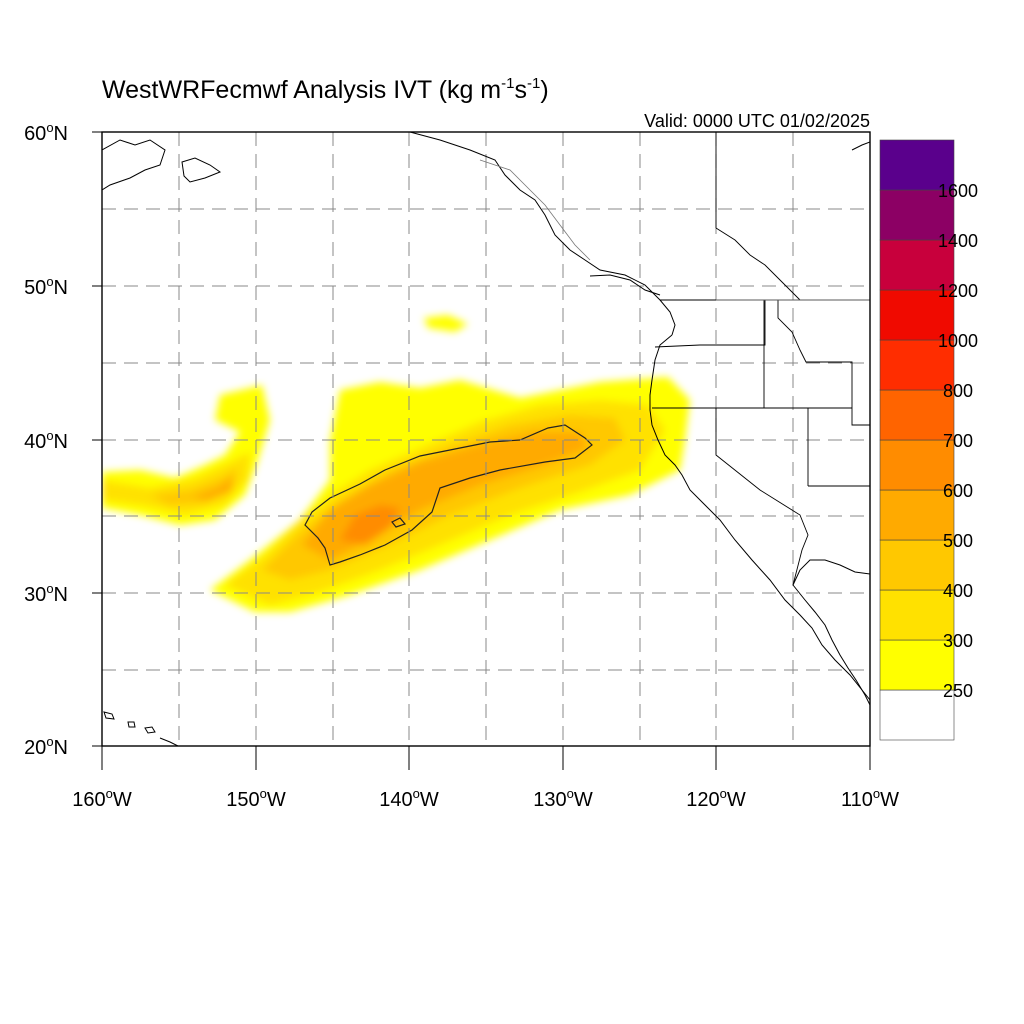 Image resolution: width=1024 pixels, height=1024 pixels. I want to click on lon-label-120w: 120oW, so click(716, 798).